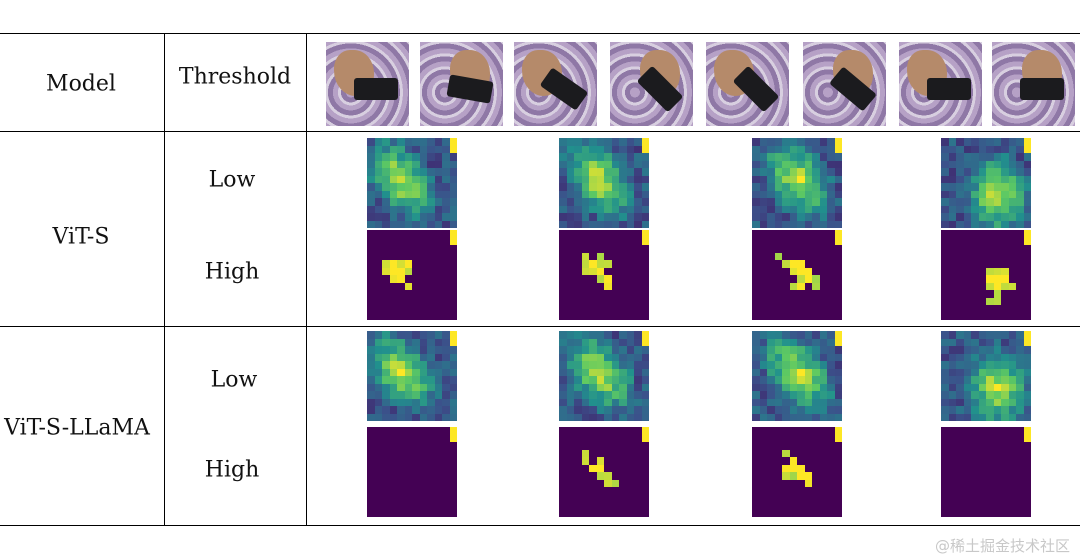 The image size is (1080, 558). I want to click on bottom-rule, so click(540, 525).